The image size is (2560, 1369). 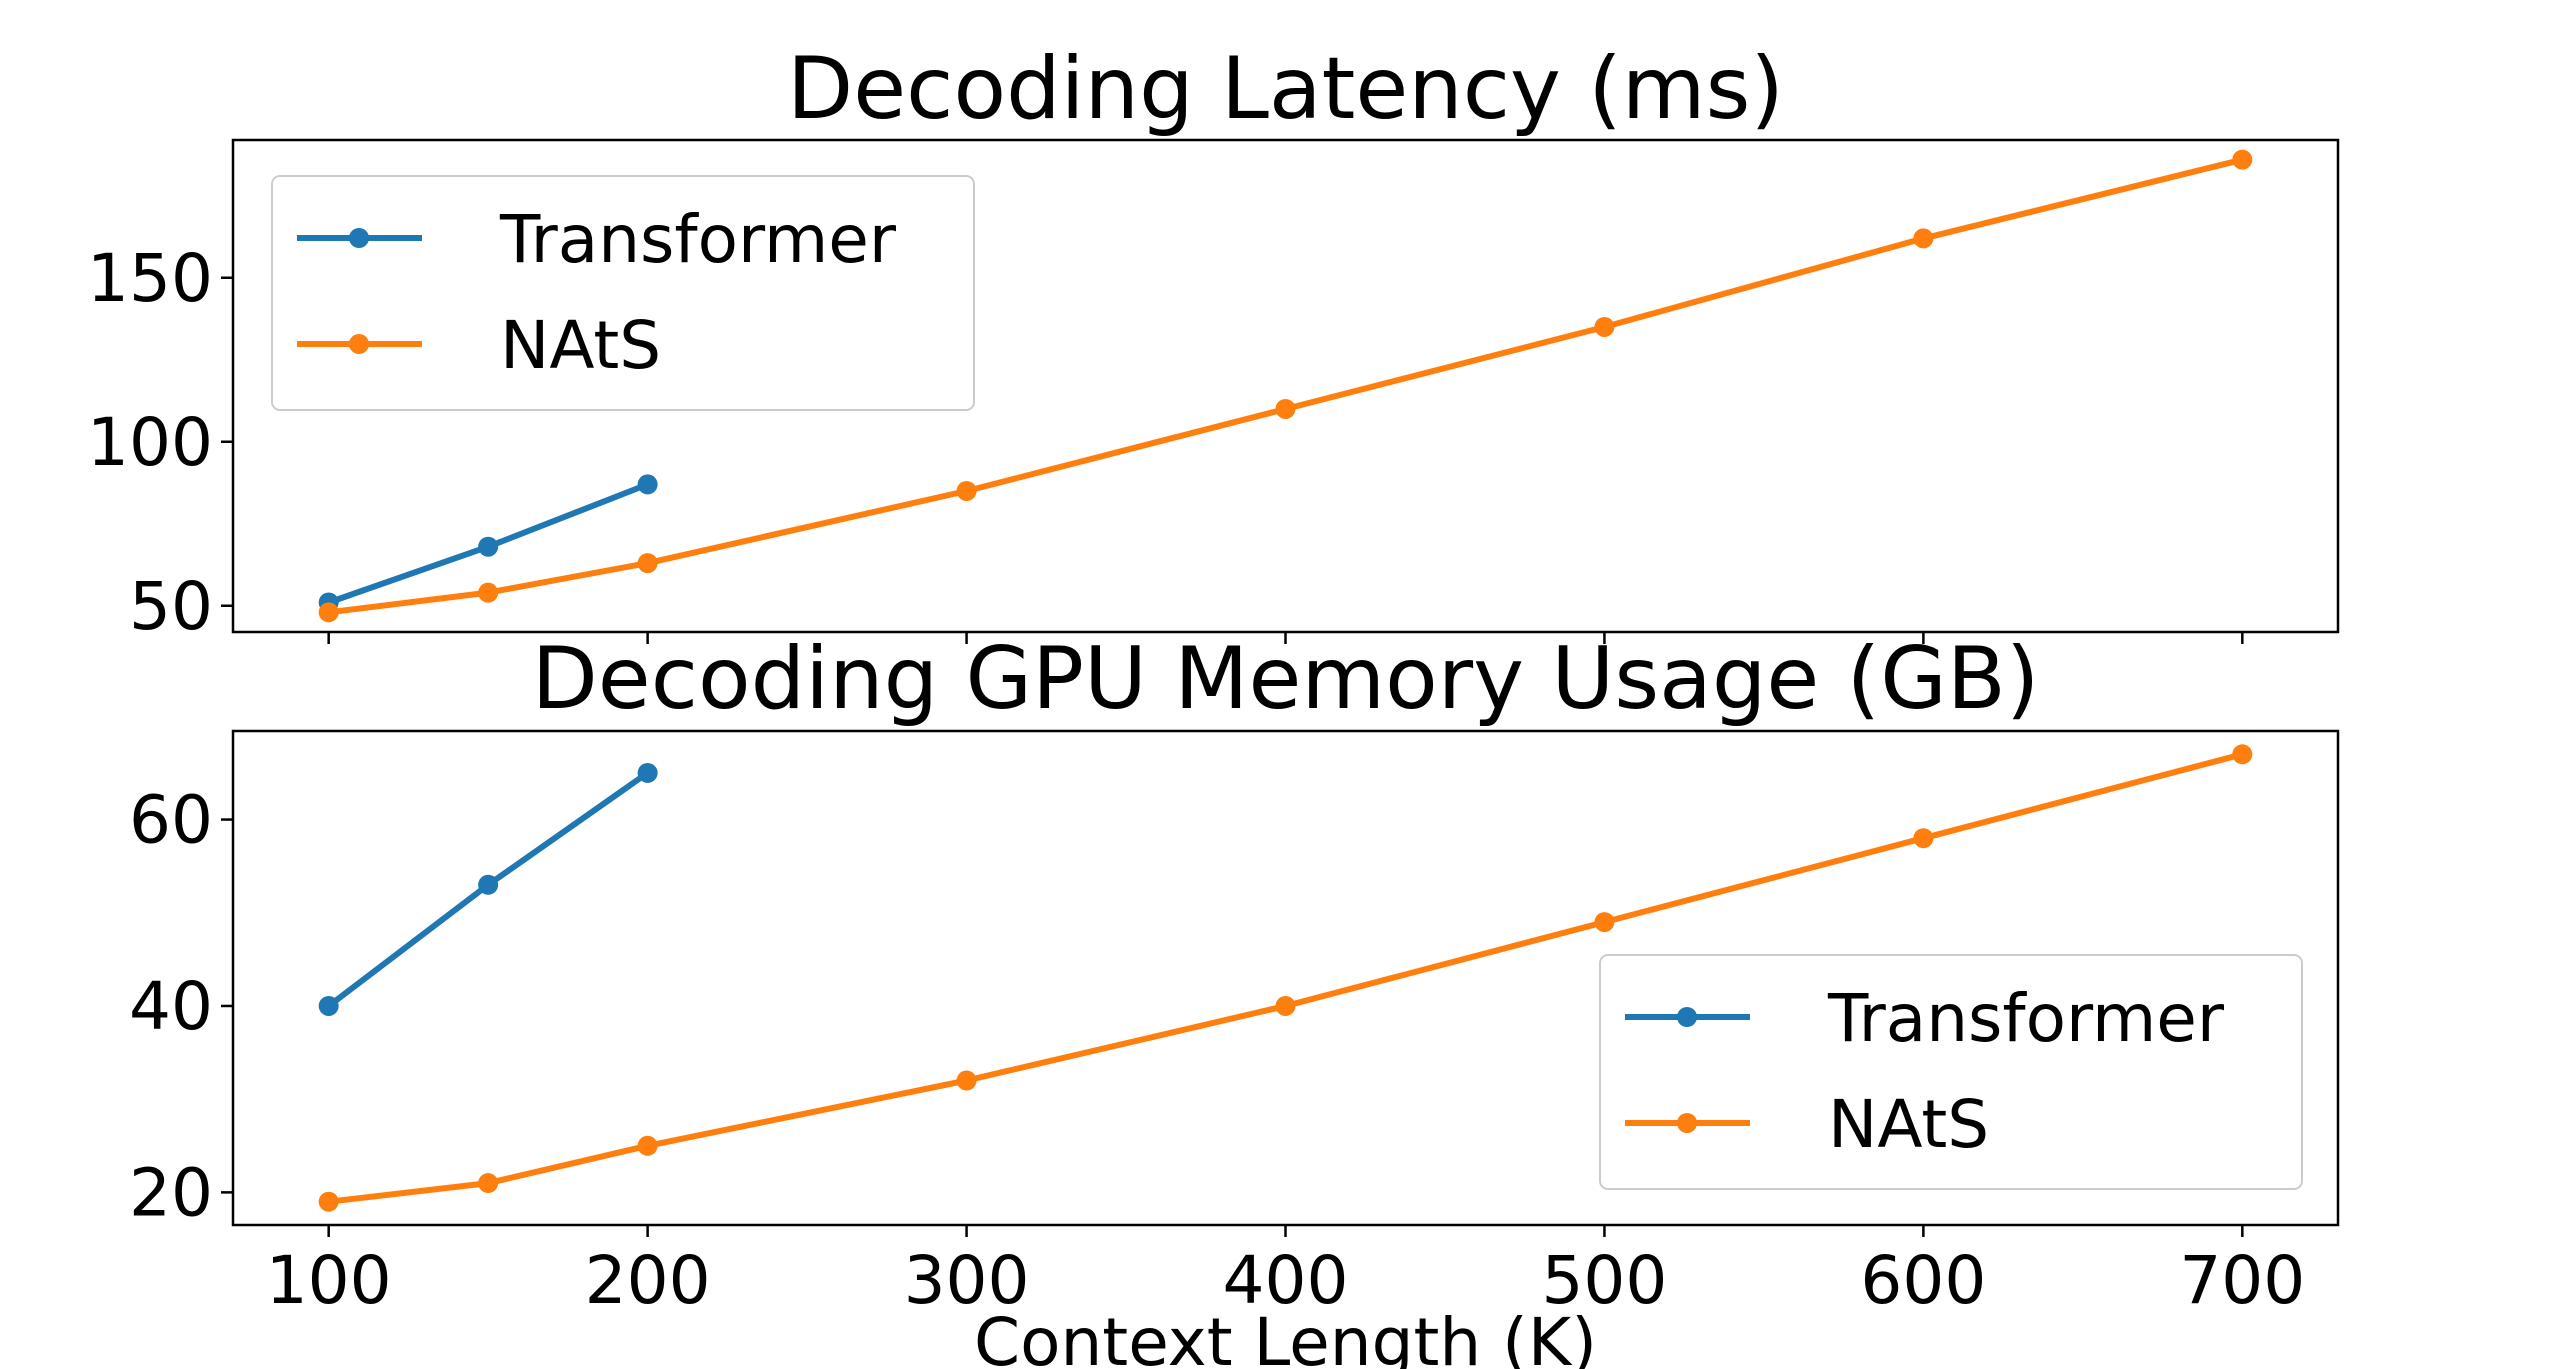 What do you see at coordinates (171, 1006) in the screenshot?
I see `y-tick-label: 40` at bounding box center [171, 1006].